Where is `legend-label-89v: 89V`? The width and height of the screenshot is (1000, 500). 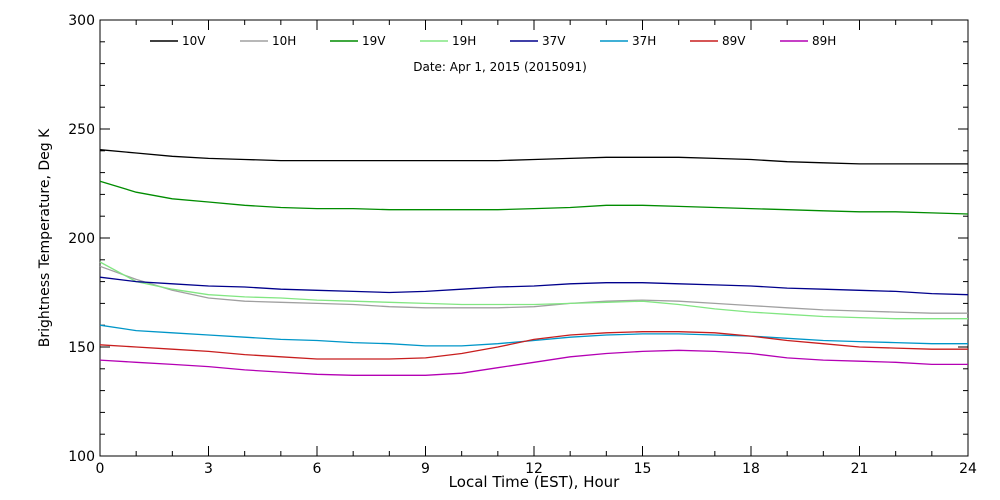 legend-label-89v: 89V is located at coordinates (734, 41).